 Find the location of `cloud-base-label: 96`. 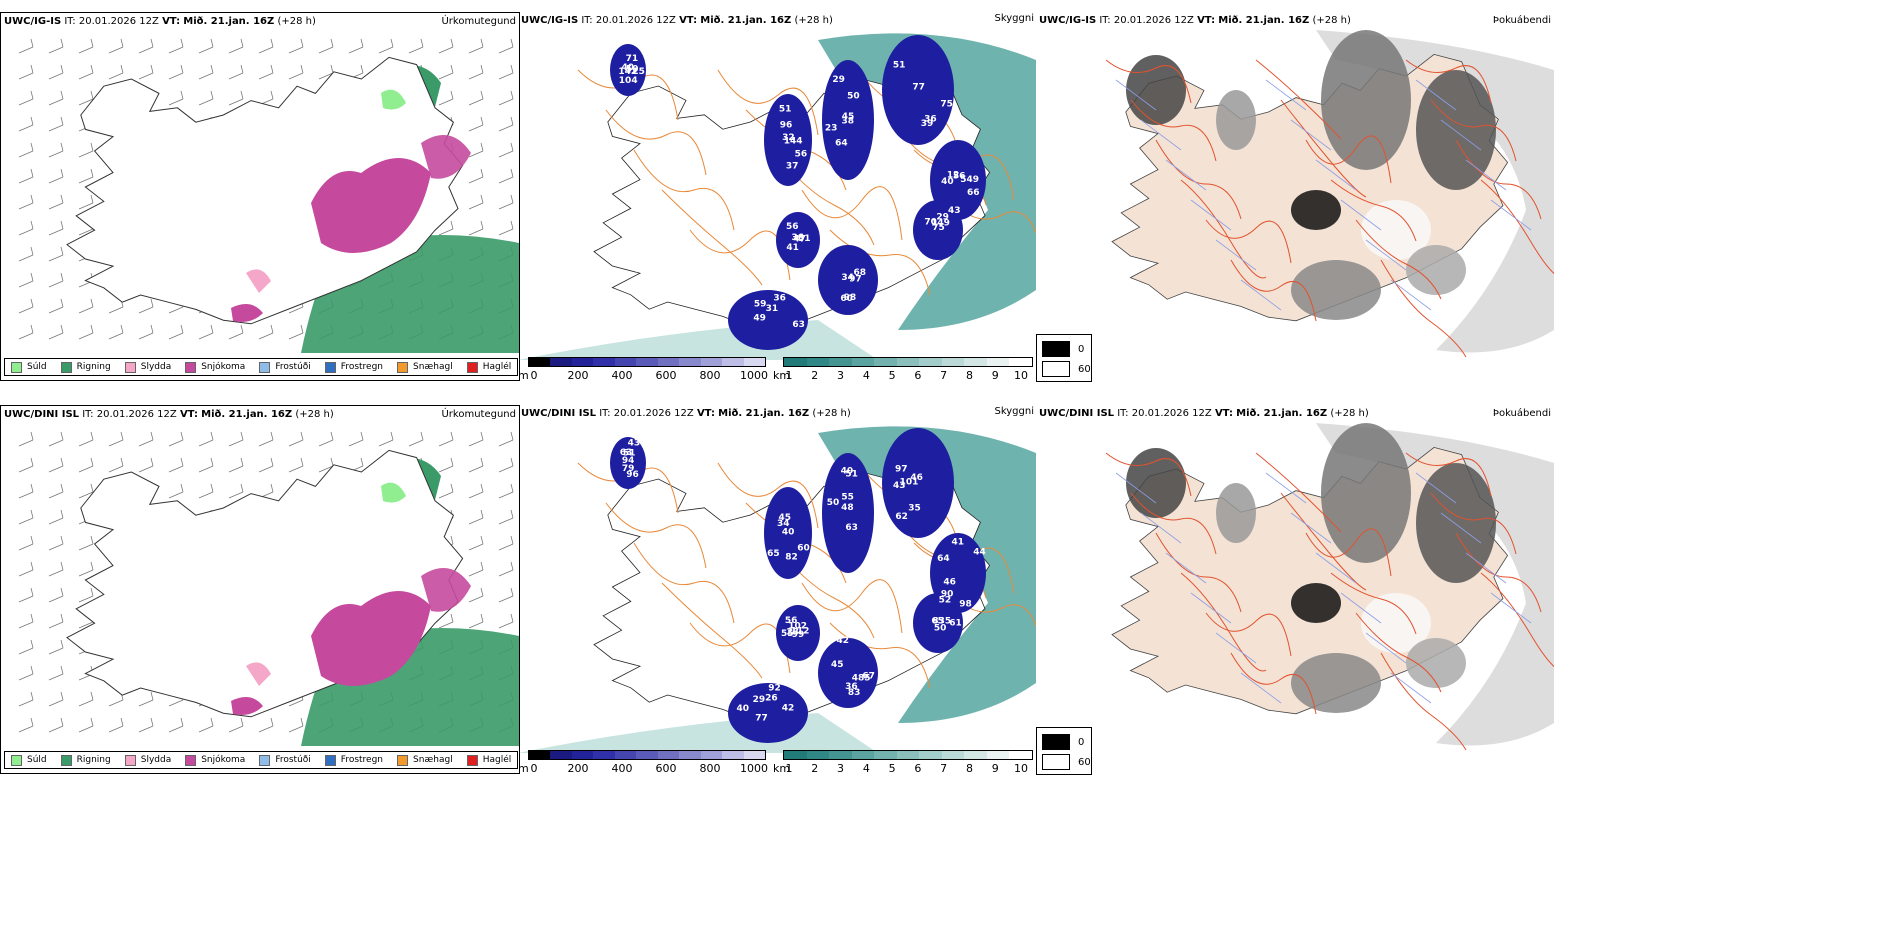

cloud-base-label: 96 is located at coordinates (786, 126).